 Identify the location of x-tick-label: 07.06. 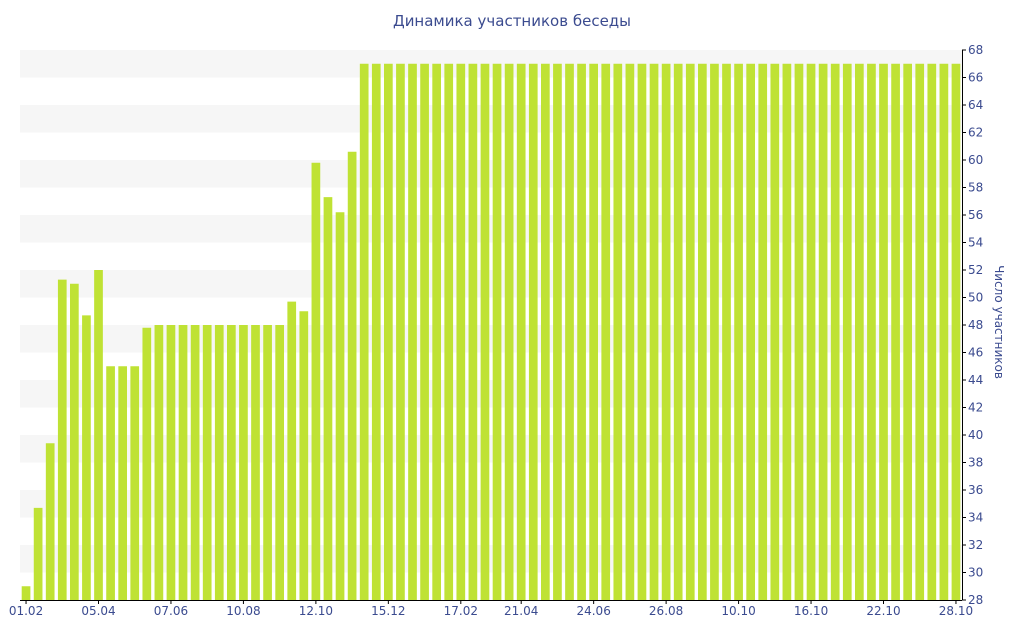
(171, 611).